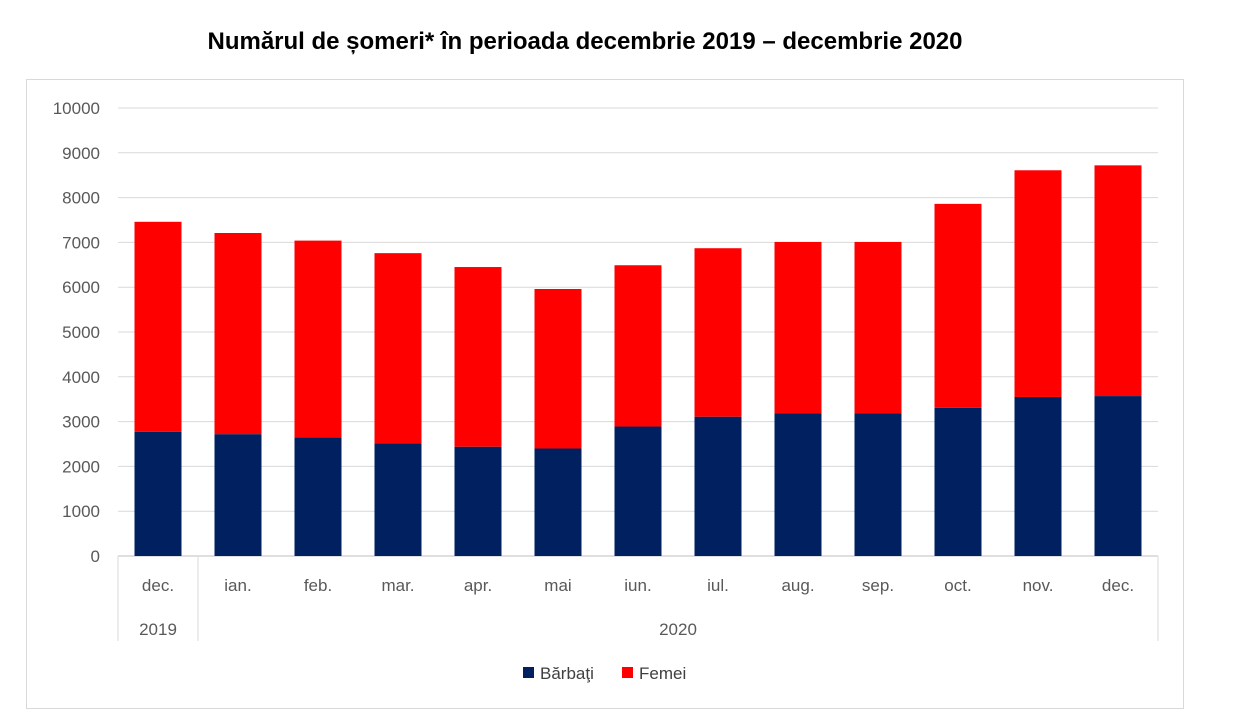  What do you see at coordinates (528, 672) in the screenshot?
I see `legend-swatch-barbati` at bounding box center [528, 672].